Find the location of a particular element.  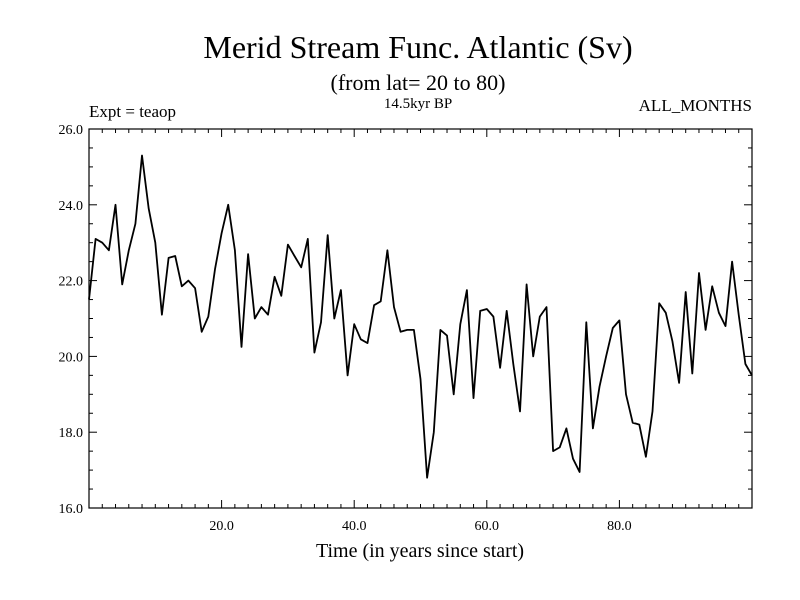

x-tick-label: 20.0 is located at coordinates (221, 526).